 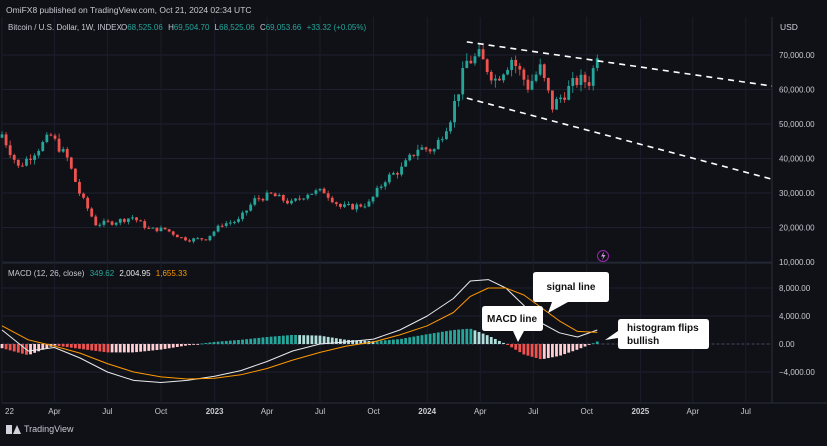 I want to click on price-tick-label: 70,000.00, so click(x=797, y=55).